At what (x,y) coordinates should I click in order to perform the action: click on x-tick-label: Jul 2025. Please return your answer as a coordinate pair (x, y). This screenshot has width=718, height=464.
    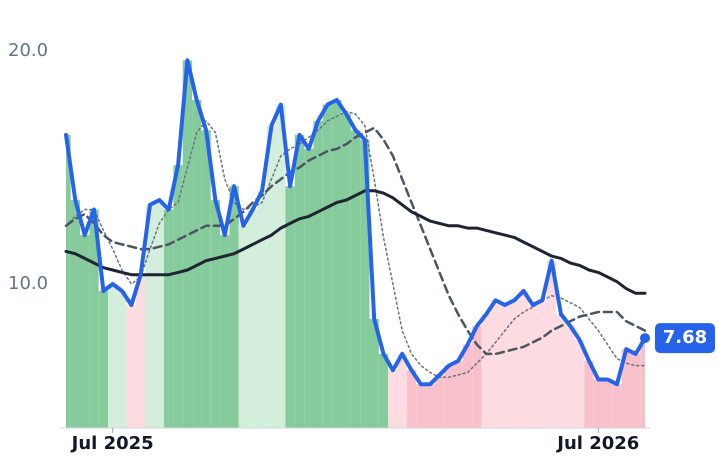
    Looking at the image, I should click on (112, 443).